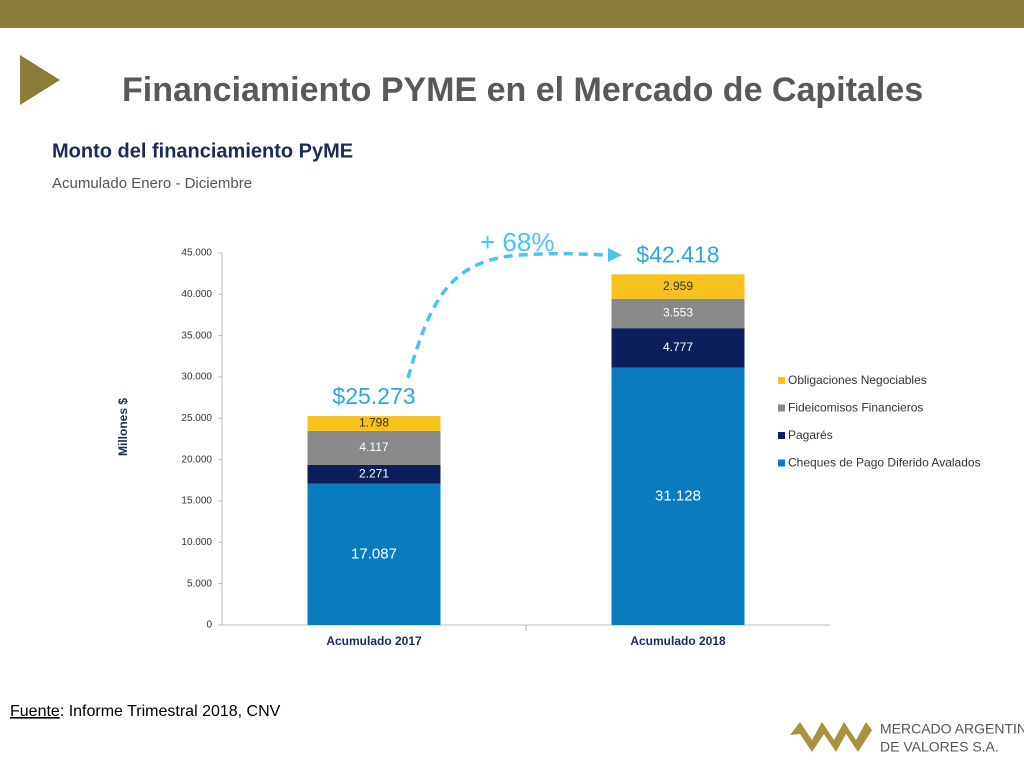  I want to click on y-tick-label: 25.000, so click(196, 418).